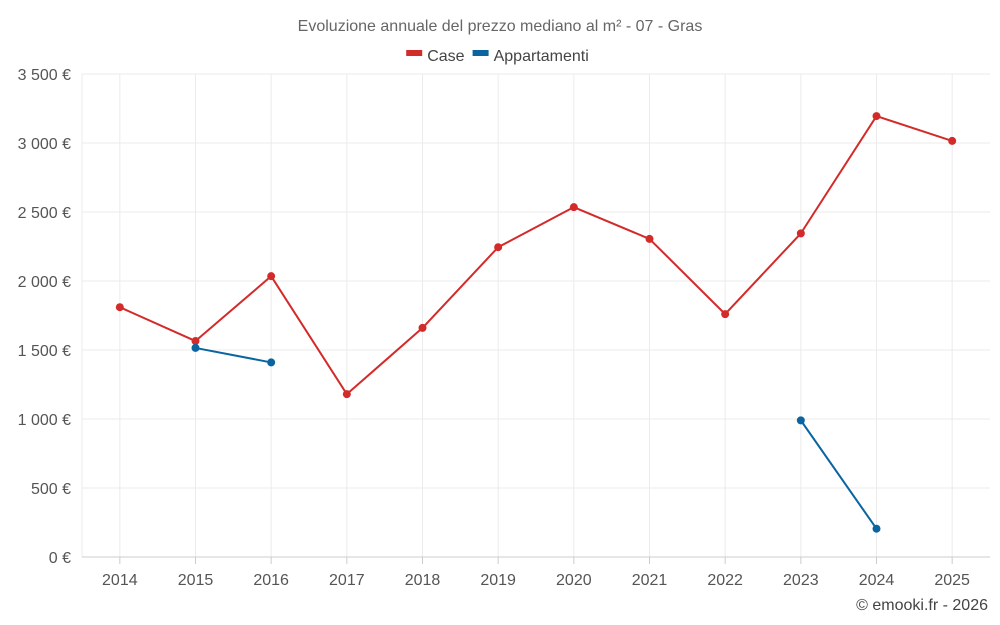 This screenshot has width=1000, height=625. Describe the element at coordinates (44, 75) in the screenshot. I see `y-tick-label: 3 500 €` at that location.